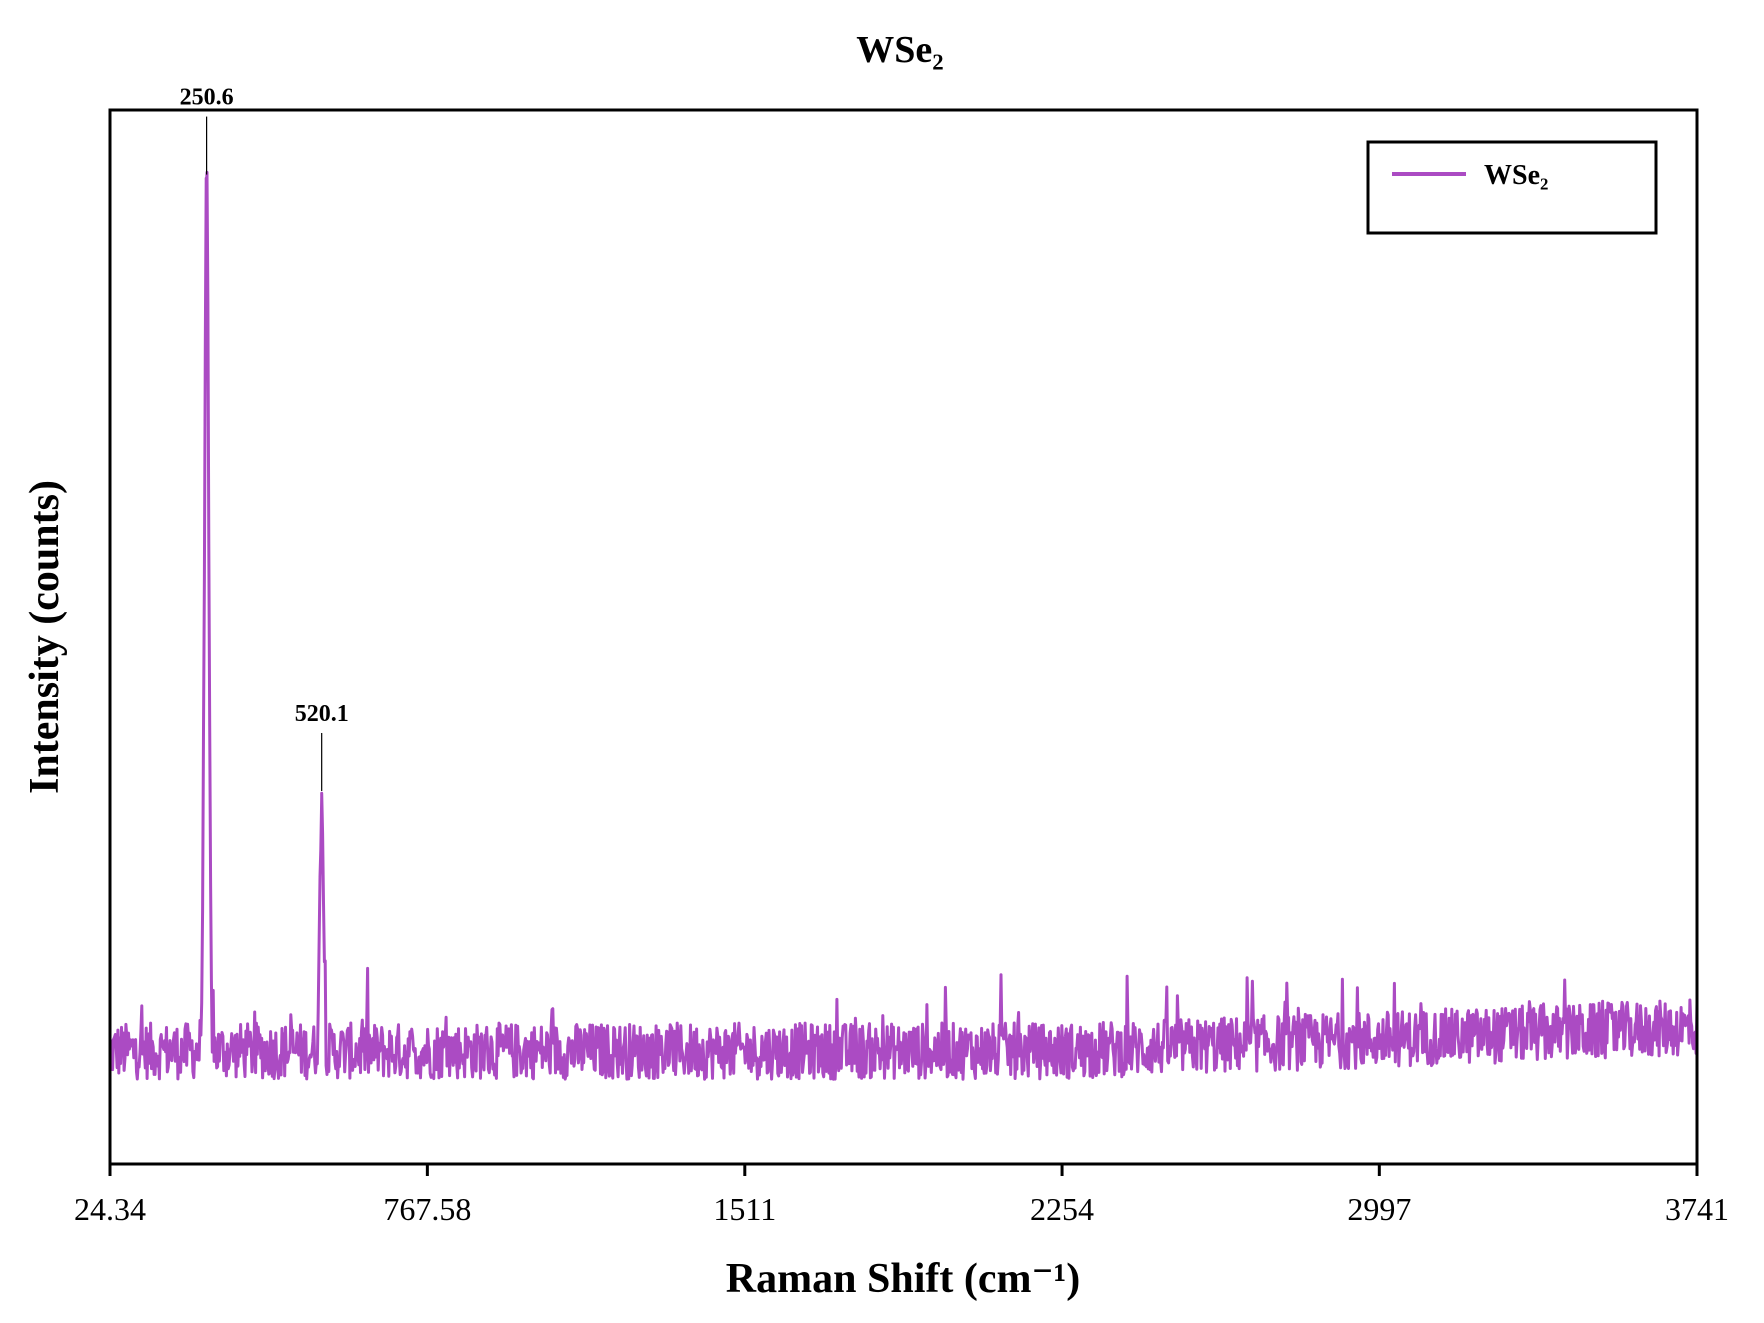 The width and height of the screenshot is (1764, 1323). I want to click on x-tick-label: 3741, so click(1697, 1209).